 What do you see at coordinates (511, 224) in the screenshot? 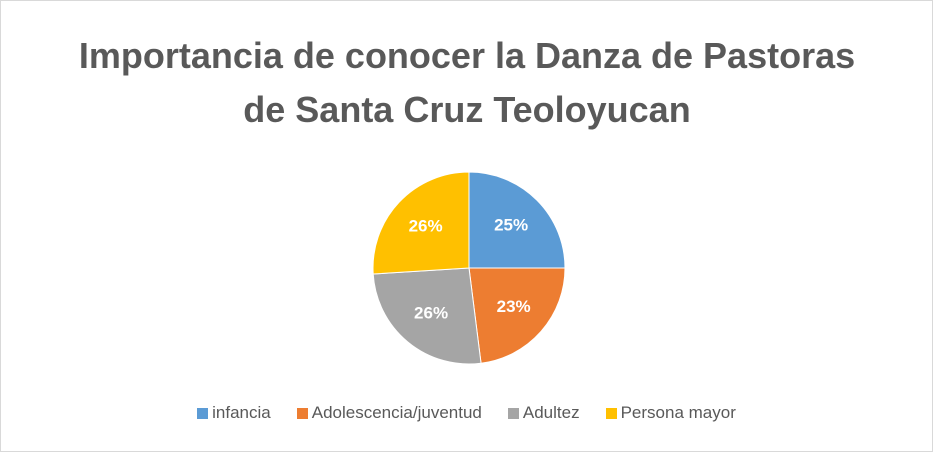
I see `data-label: 25%` at bounding box center [511, 224].